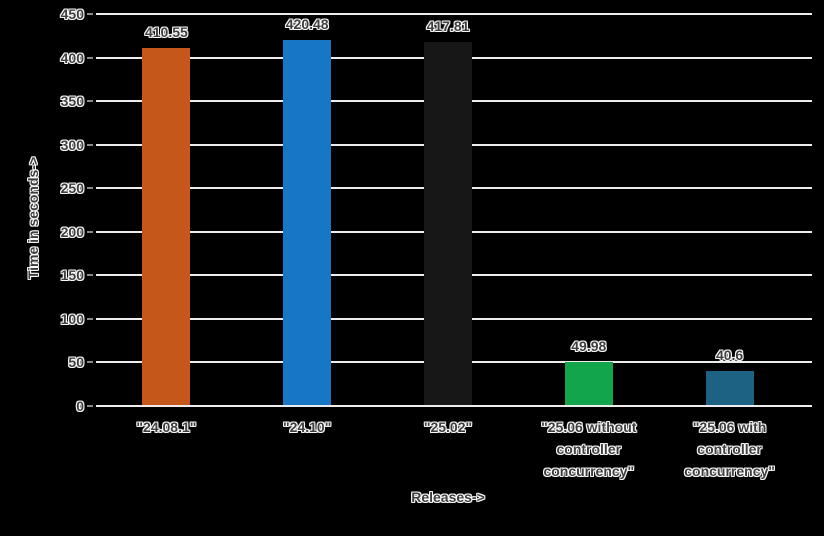 The image size is (824, 536). I want to click on y-tick-label: 50, so click(76, 362).